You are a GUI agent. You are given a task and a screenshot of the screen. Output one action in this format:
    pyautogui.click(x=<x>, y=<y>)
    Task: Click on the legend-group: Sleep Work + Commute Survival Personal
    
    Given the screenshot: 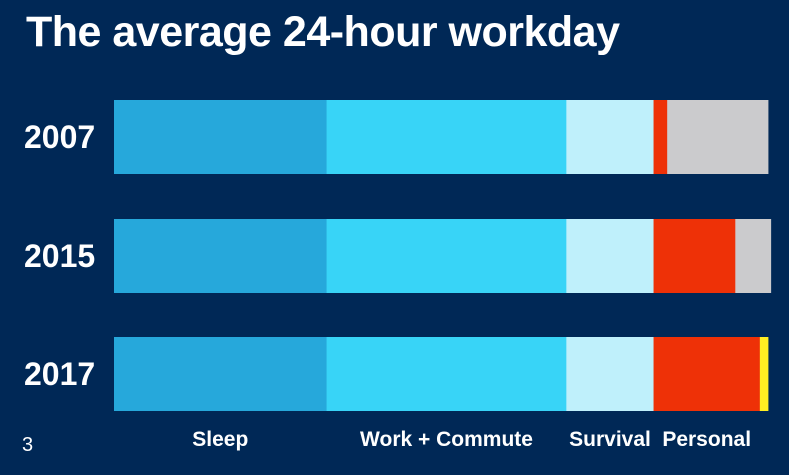 What is the action you would take?
    pyautogui.click(x=471, y=439)
    